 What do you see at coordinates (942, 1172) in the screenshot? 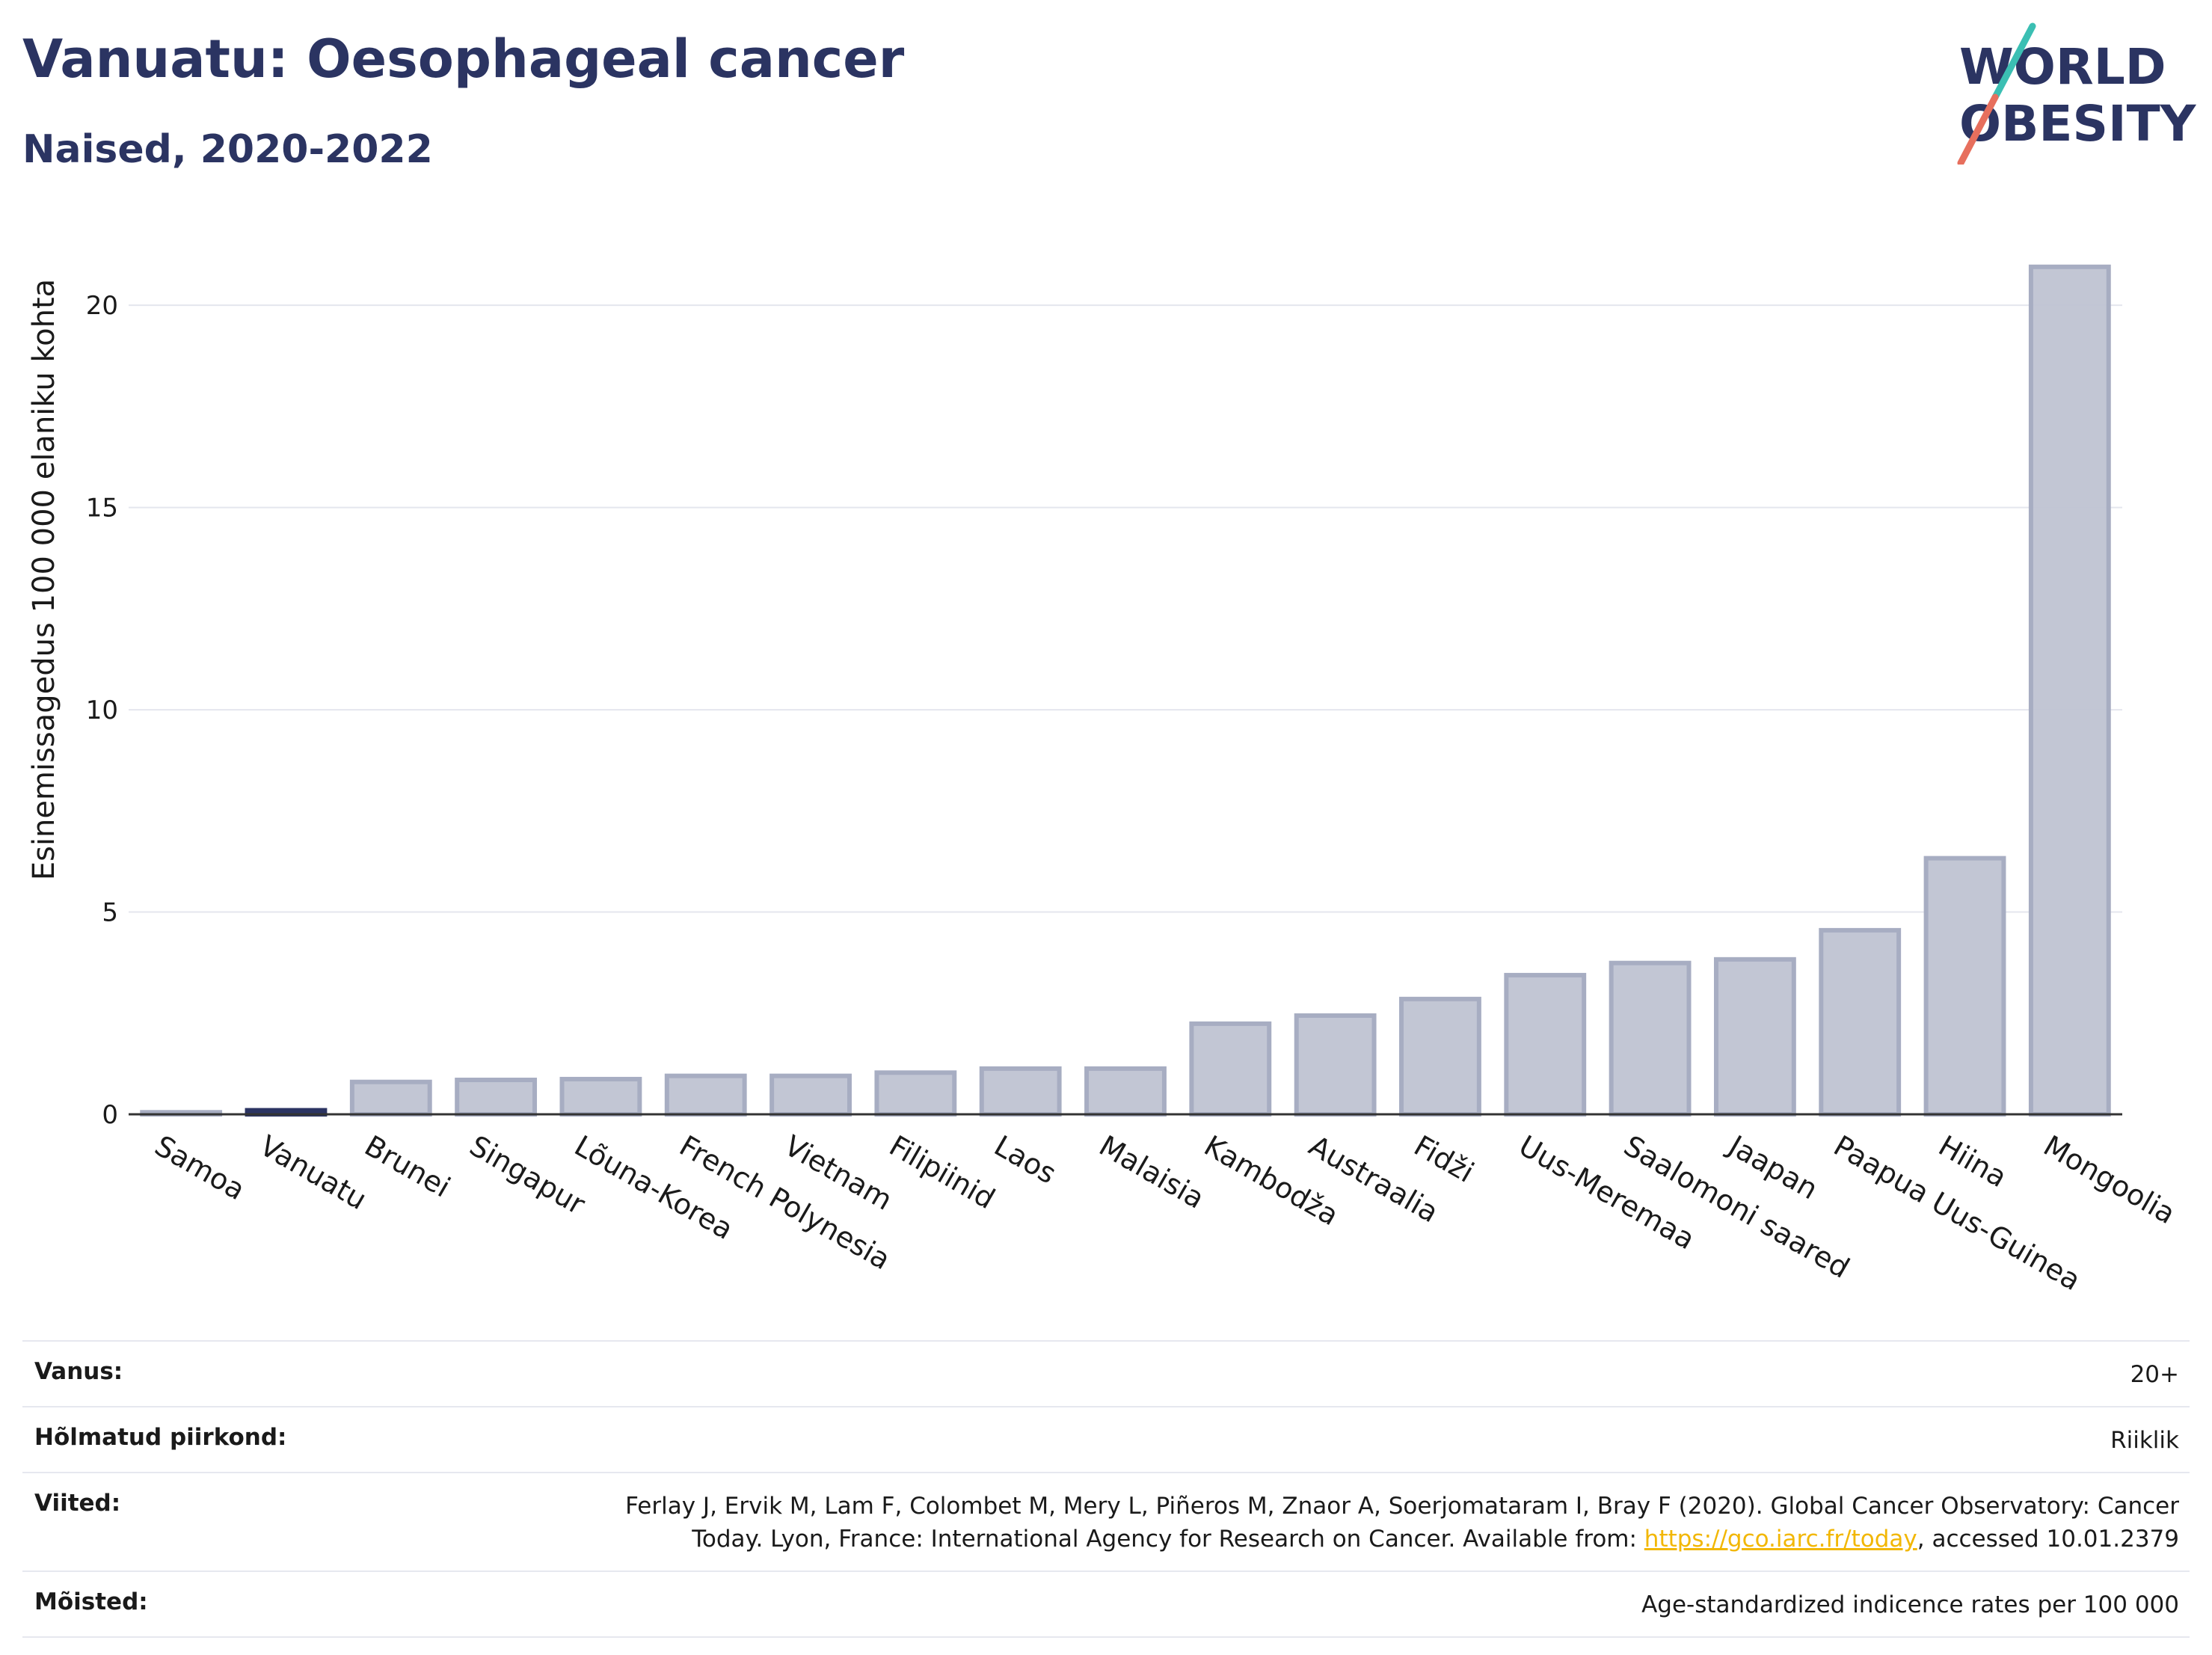
I see `x-tick-label: Filipiinid` at bounding box center [942, 1172].